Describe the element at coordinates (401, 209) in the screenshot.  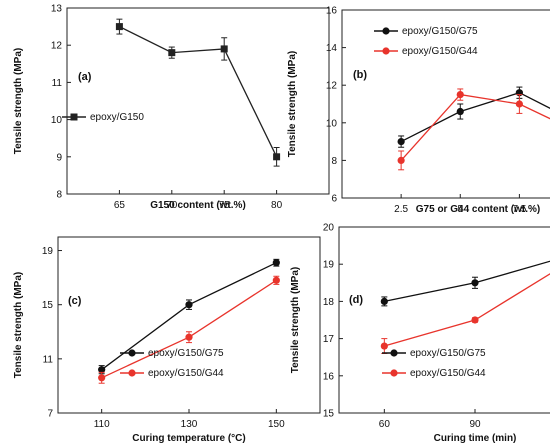
I see `x-tick-label: 2.5` at that location.